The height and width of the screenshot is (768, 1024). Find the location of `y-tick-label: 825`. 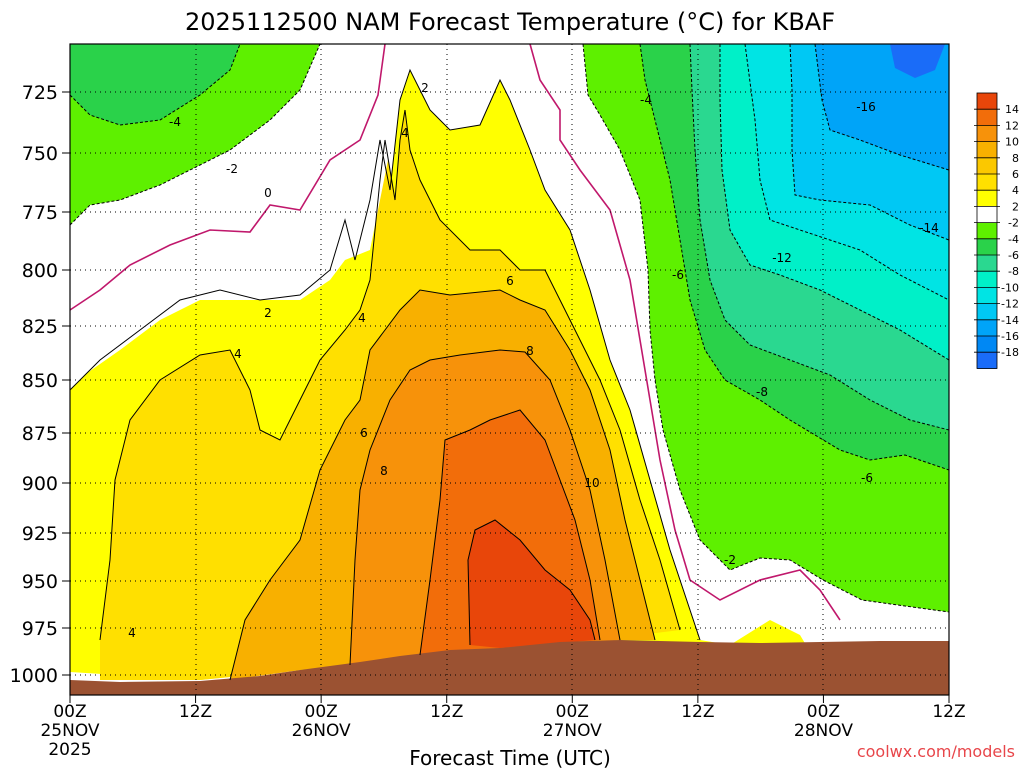

y-tick-label: 825 is located at coordinates (40, 327).